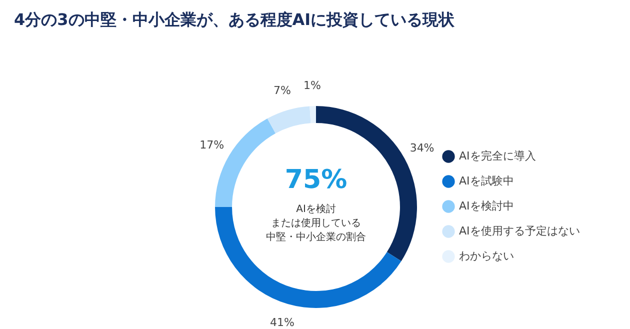 The width and height of the screenshot is (630, 329). I want to click on text: 75%, so click(316, 180).